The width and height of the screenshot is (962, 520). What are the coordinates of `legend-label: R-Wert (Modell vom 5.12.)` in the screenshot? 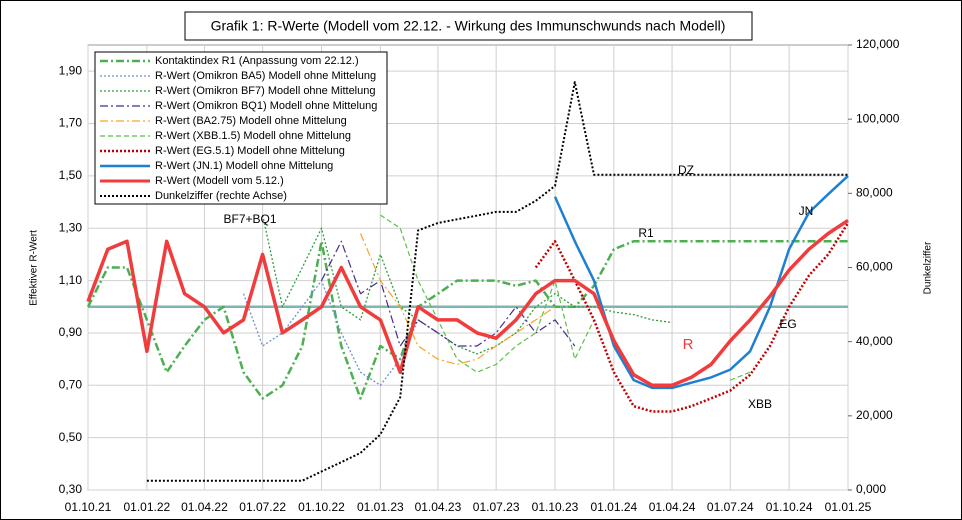 It's located at (219, 181).